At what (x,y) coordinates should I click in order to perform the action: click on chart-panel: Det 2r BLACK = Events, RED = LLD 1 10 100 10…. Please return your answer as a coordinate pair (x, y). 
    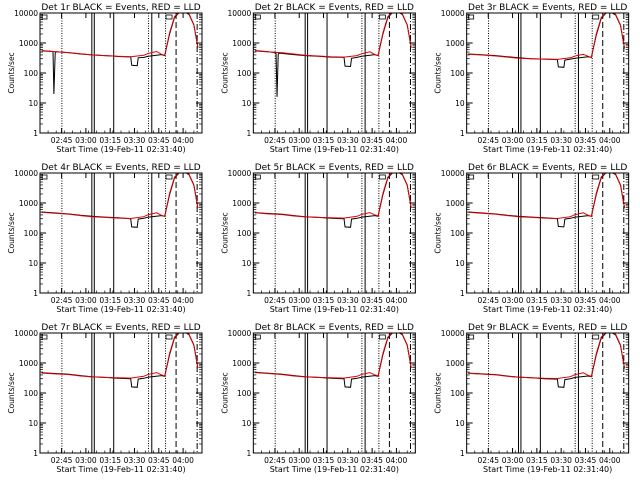
    Looking at the image, I should click on (318, 78).